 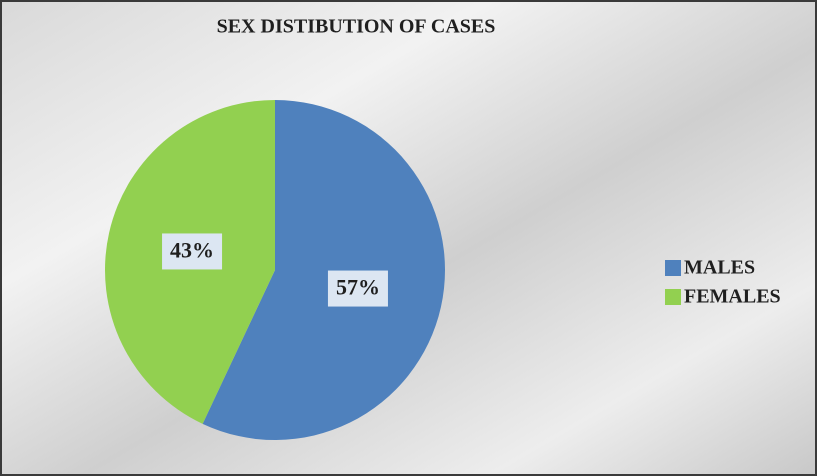 I want to click on chart-title: SEX DISTIBUTION OF CASES, so click(x=356, y=27).